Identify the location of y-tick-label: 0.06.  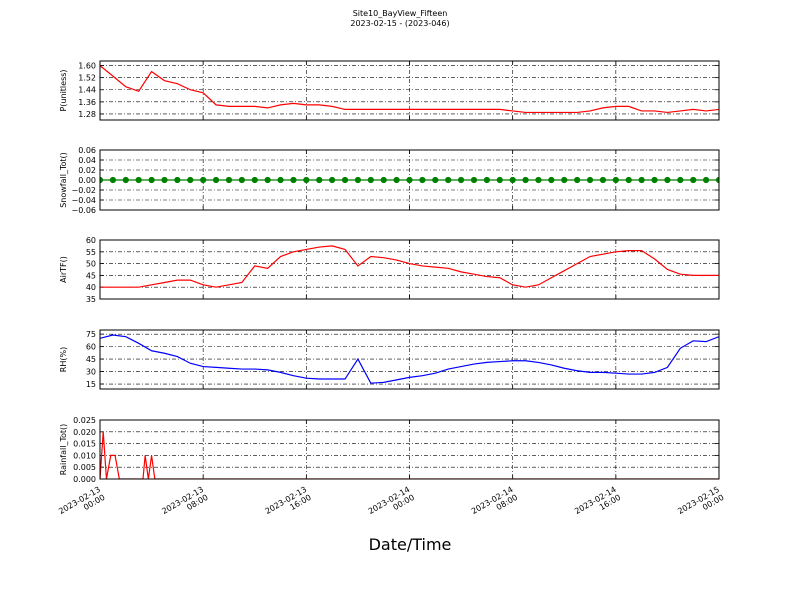
(87, 150).